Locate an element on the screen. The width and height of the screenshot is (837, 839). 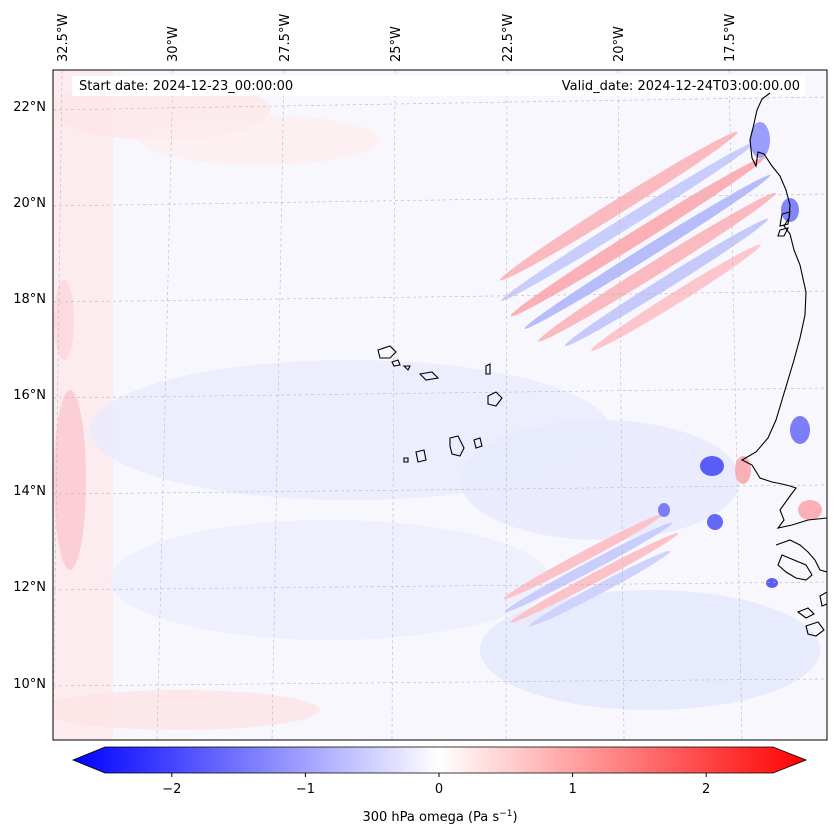
lon-label-20w: 20°W is located at coordinates (619, 44).